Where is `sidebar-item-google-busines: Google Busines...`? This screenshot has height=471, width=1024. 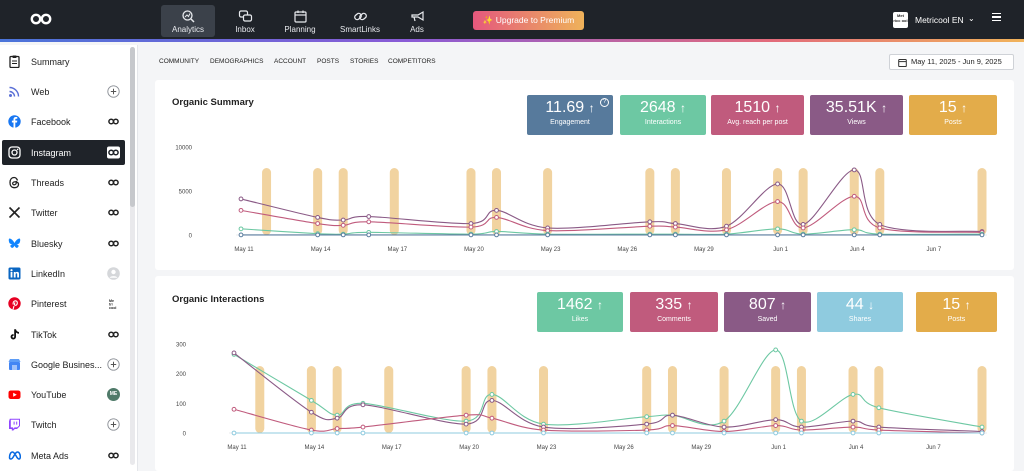
sidebar-item-google-busines: Google Busines... is located at coordinates (63, 364).